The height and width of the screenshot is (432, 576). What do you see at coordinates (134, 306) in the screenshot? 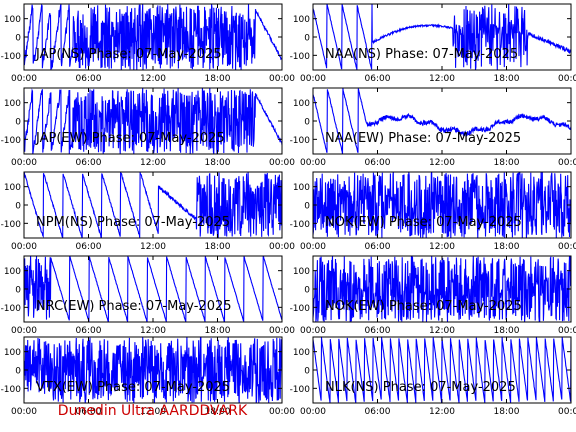
I see `chart-title: NRC(EW) Phase: 07-May-2025` at bounding box center [134, 306].